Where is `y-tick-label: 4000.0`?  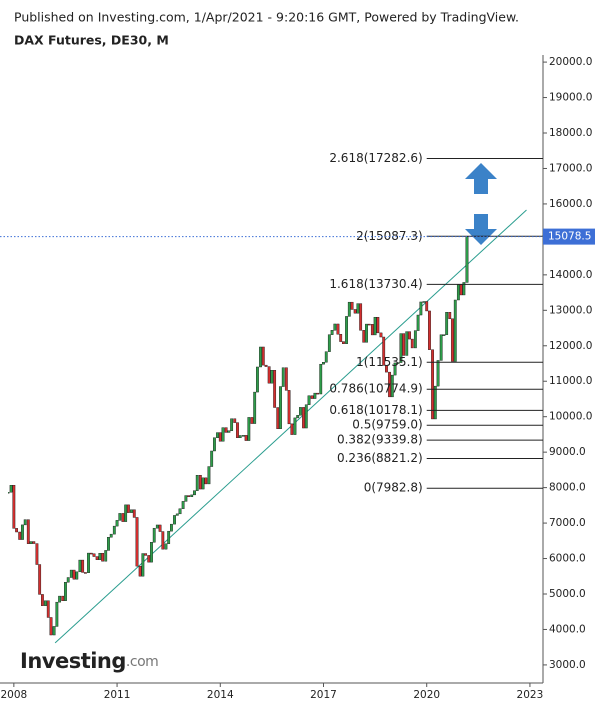
y-tick-label: 4000.0 is located at coordinates (567, 629).